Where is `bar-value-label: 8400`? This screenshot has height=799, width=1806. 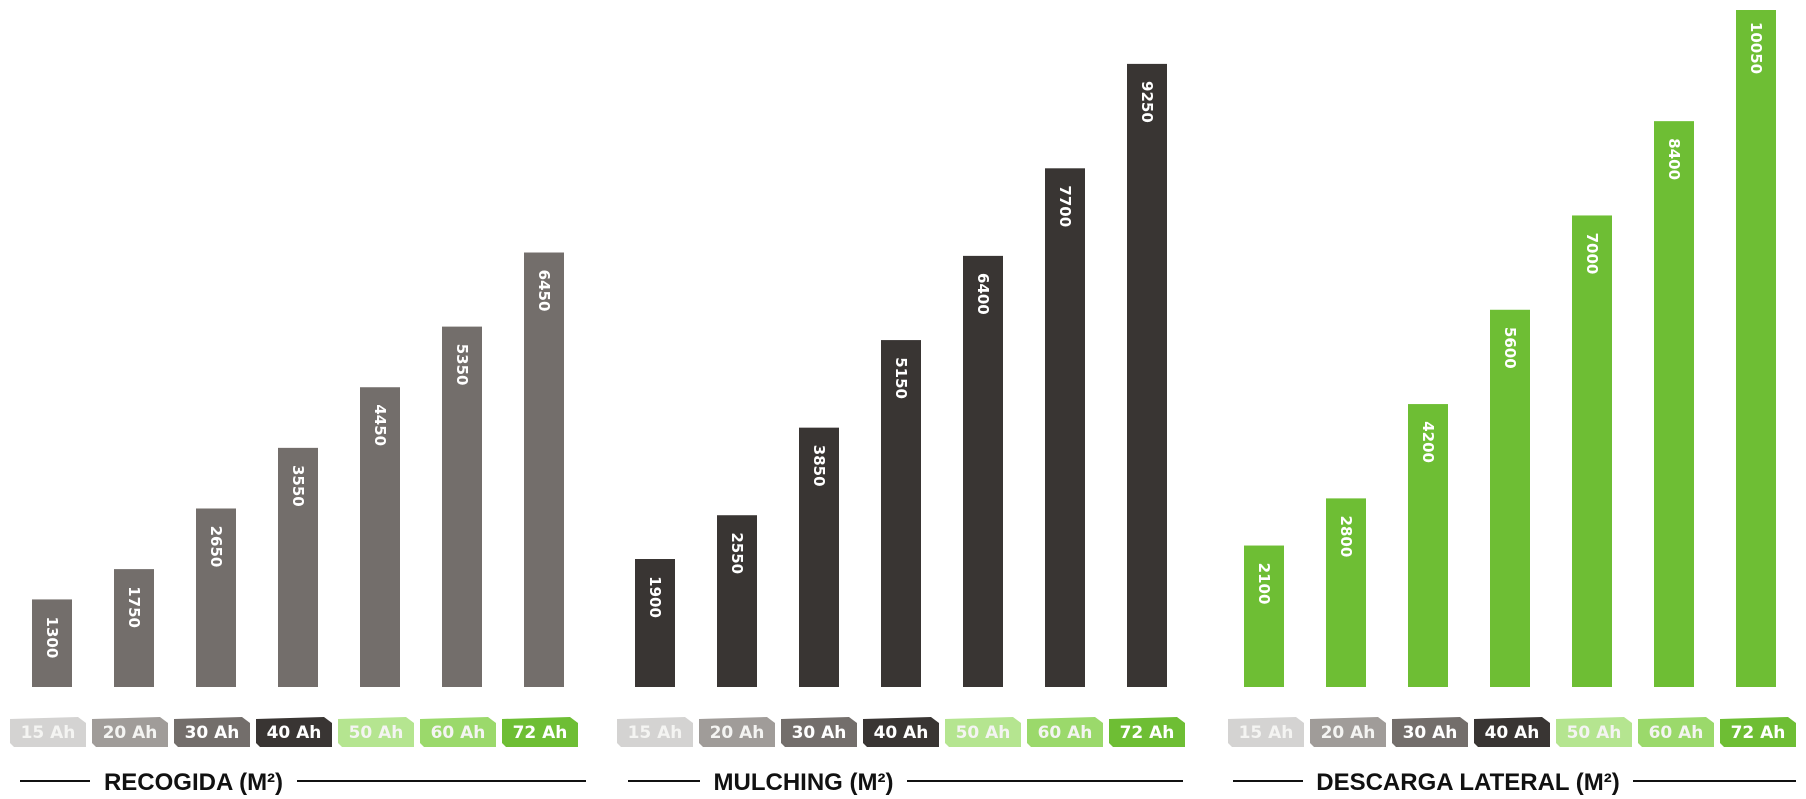 bar-value-label: 8400 is located at coordinates (1674, 159).